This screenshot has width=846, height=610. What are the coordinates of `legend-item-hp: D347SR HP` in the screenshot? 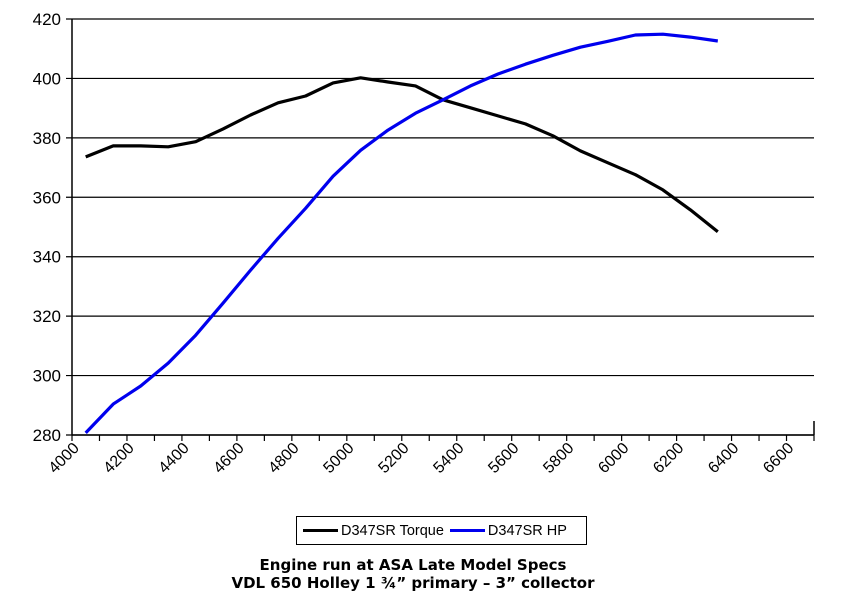 It's located at (505, 531).